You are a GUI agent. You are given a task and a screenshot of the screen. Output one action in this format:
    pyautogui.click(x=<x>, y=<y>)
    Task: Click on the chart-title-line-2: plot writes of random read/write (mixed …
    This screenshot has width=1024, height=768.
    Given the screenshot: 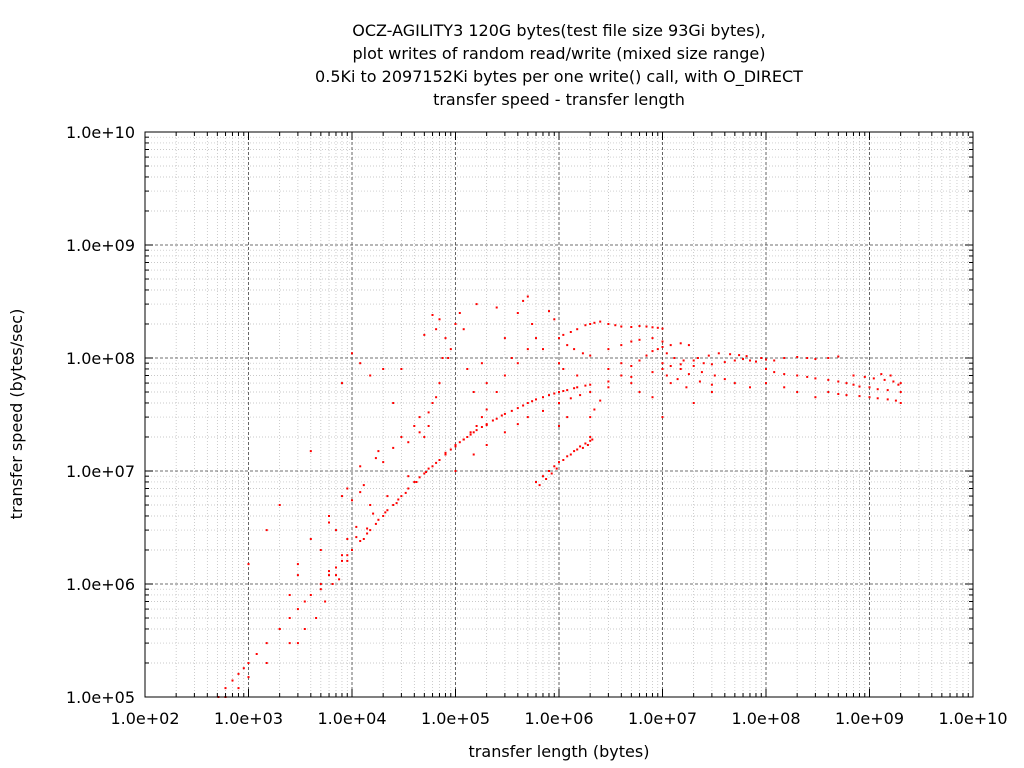 What is the action you would take?
    pyautogui.click(x=559, y=53)
    